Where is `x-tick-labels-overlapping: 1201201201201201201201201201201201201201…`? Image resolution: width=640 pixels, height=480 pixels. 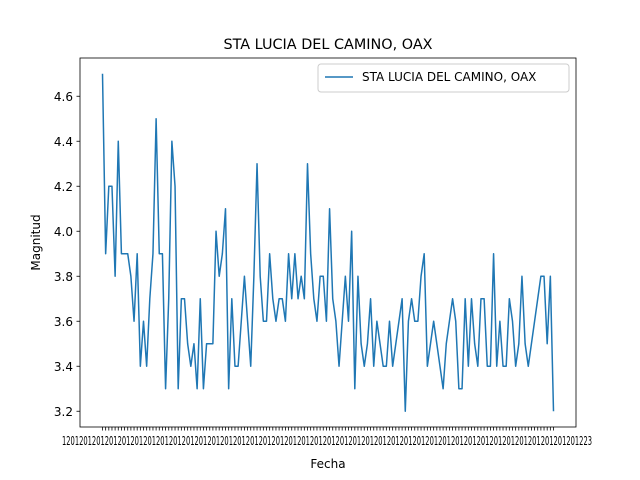
x-tick-labels-overlapping: 1201201201201201201201201201201201201201… is located at coordinates (327, 441).